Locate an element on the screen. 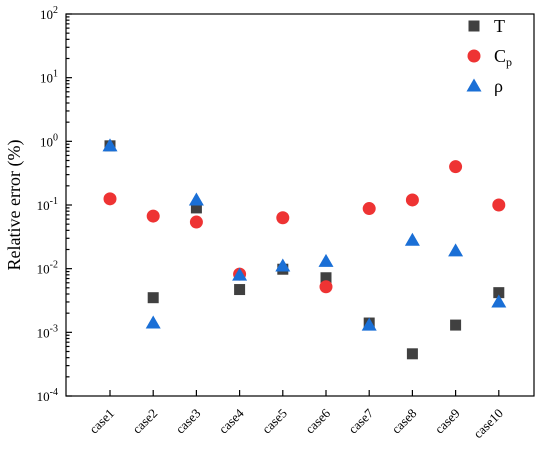 The width and height of the screenshot is (550, 459). x-tick-label: case7 is located at coordinates (360, 420).